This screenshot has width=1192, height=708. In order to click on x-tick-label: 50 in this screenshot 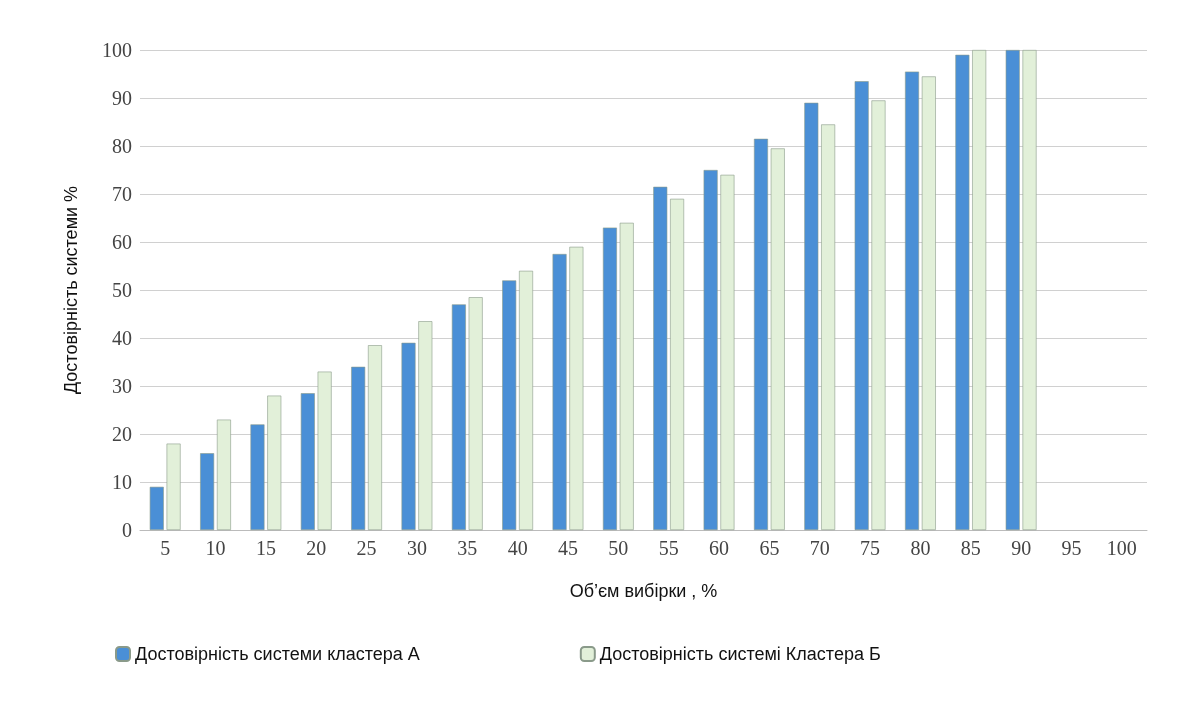, I will do `click(618, 548)`.